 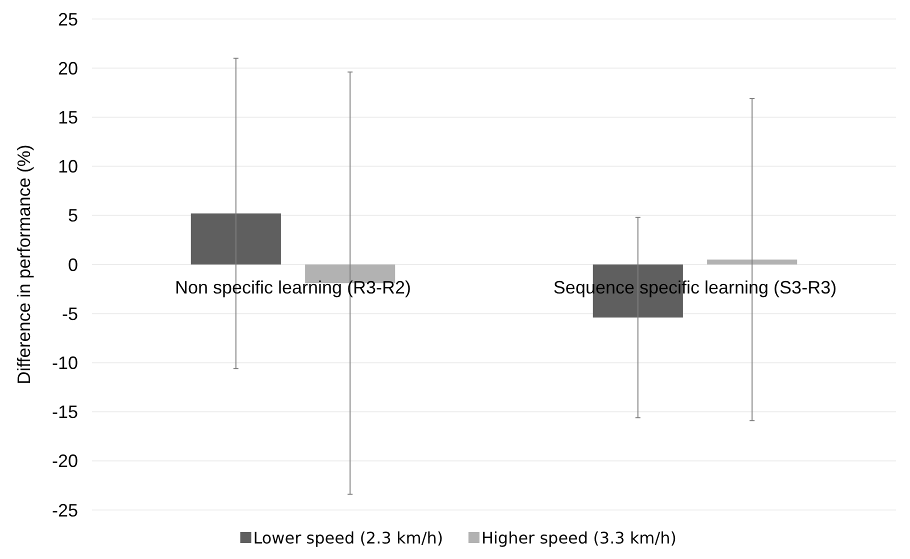 What do you see at coordinates (293, 288) in the screenshot?
I see `x-tick-label: Non specific learning (R3-R2)` at bounding box center [293, 288].